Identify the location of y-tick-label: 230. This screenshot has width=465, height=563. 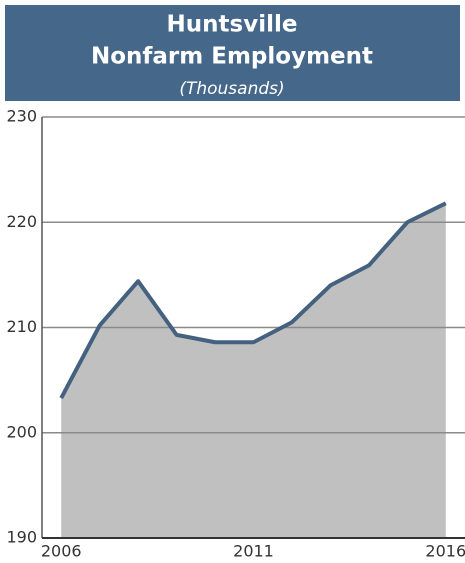
(21, 116).